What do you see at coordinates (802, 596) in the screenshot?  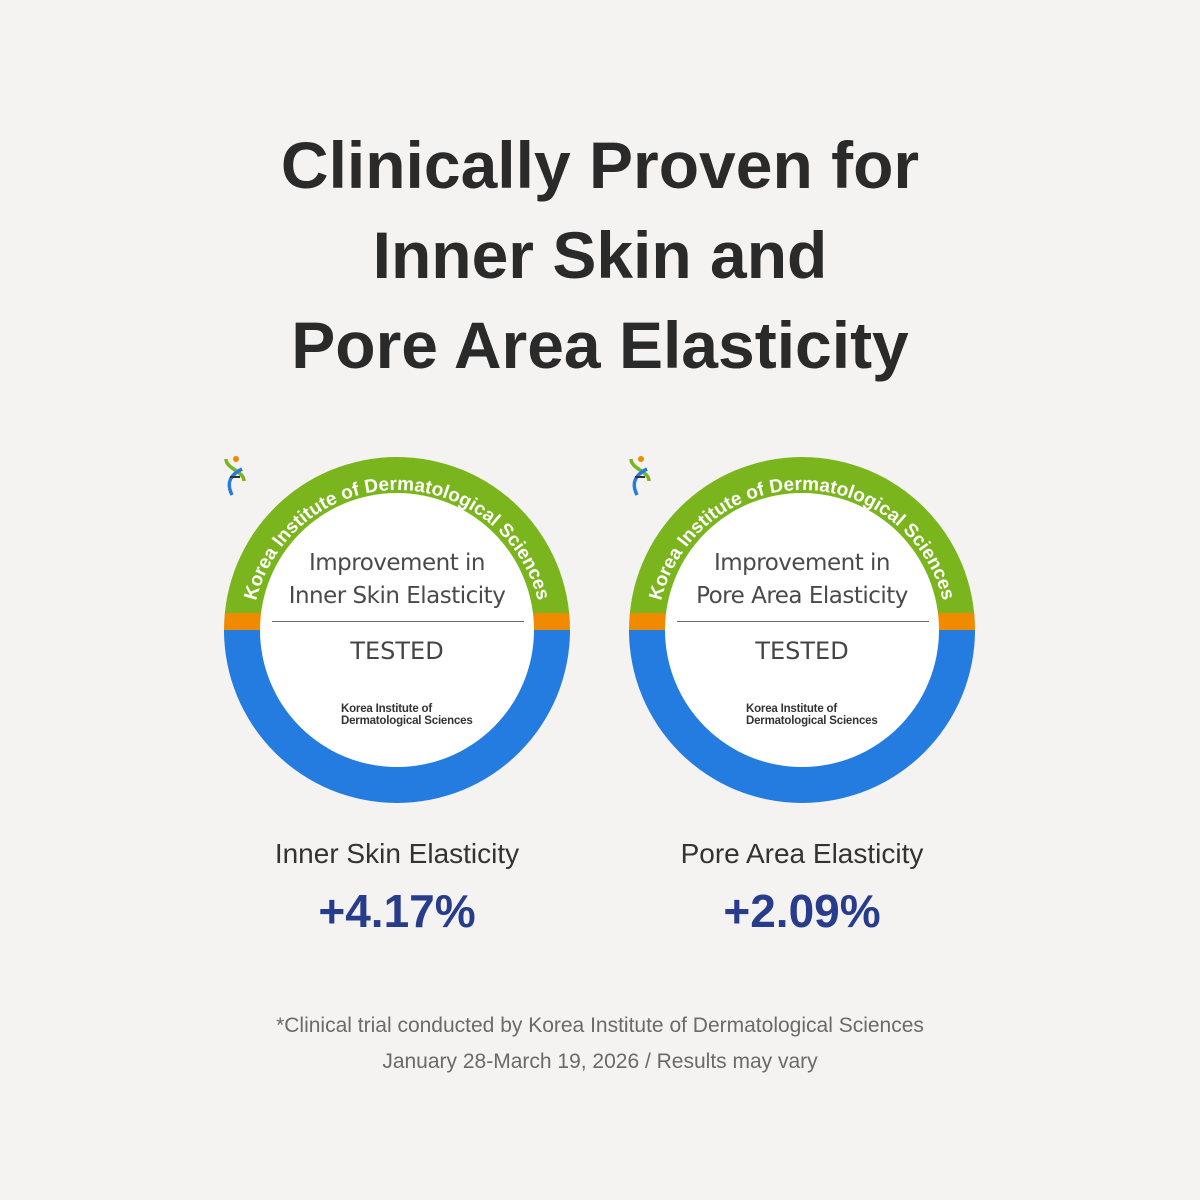 I see `badge-heading-line: Pore Area Elasticity` at bounding box center [802, 596].